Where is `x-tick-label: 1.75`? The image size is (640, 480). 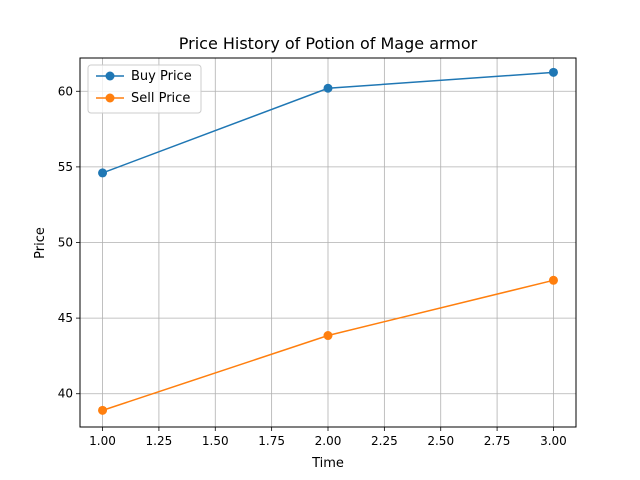 x-tick-label: 1.75 is located at coordinates (271, 441).